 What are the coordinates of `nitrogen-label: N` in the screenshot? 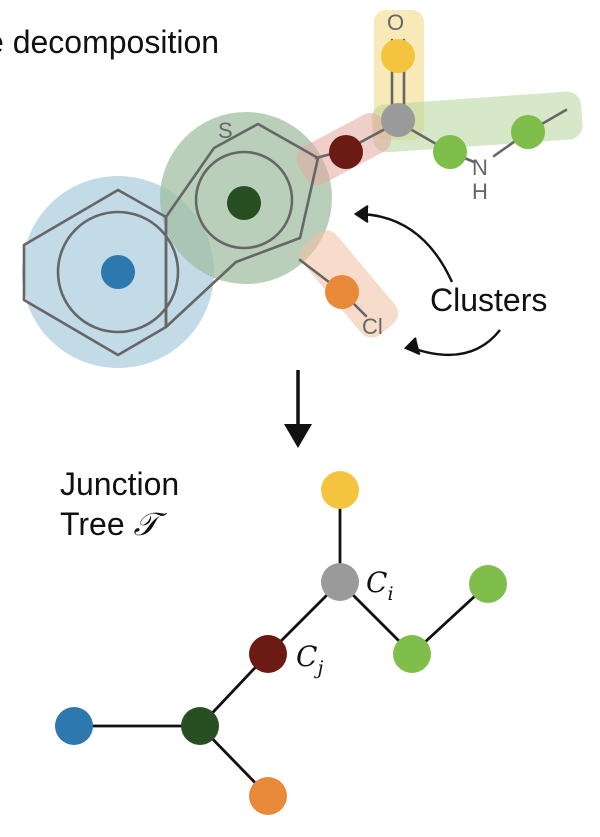 It's located at (480, 167).